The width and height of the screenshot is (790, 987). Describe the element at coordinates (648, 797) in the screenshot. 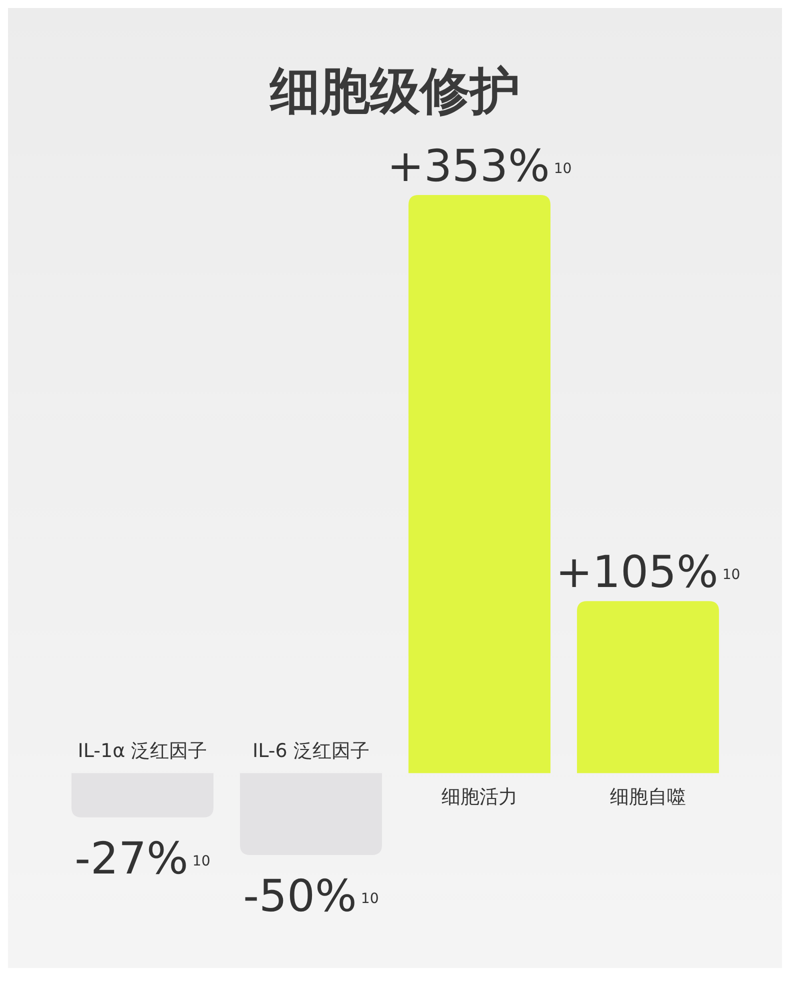

I see `x-tick-label: 细胞自噬` at that location.